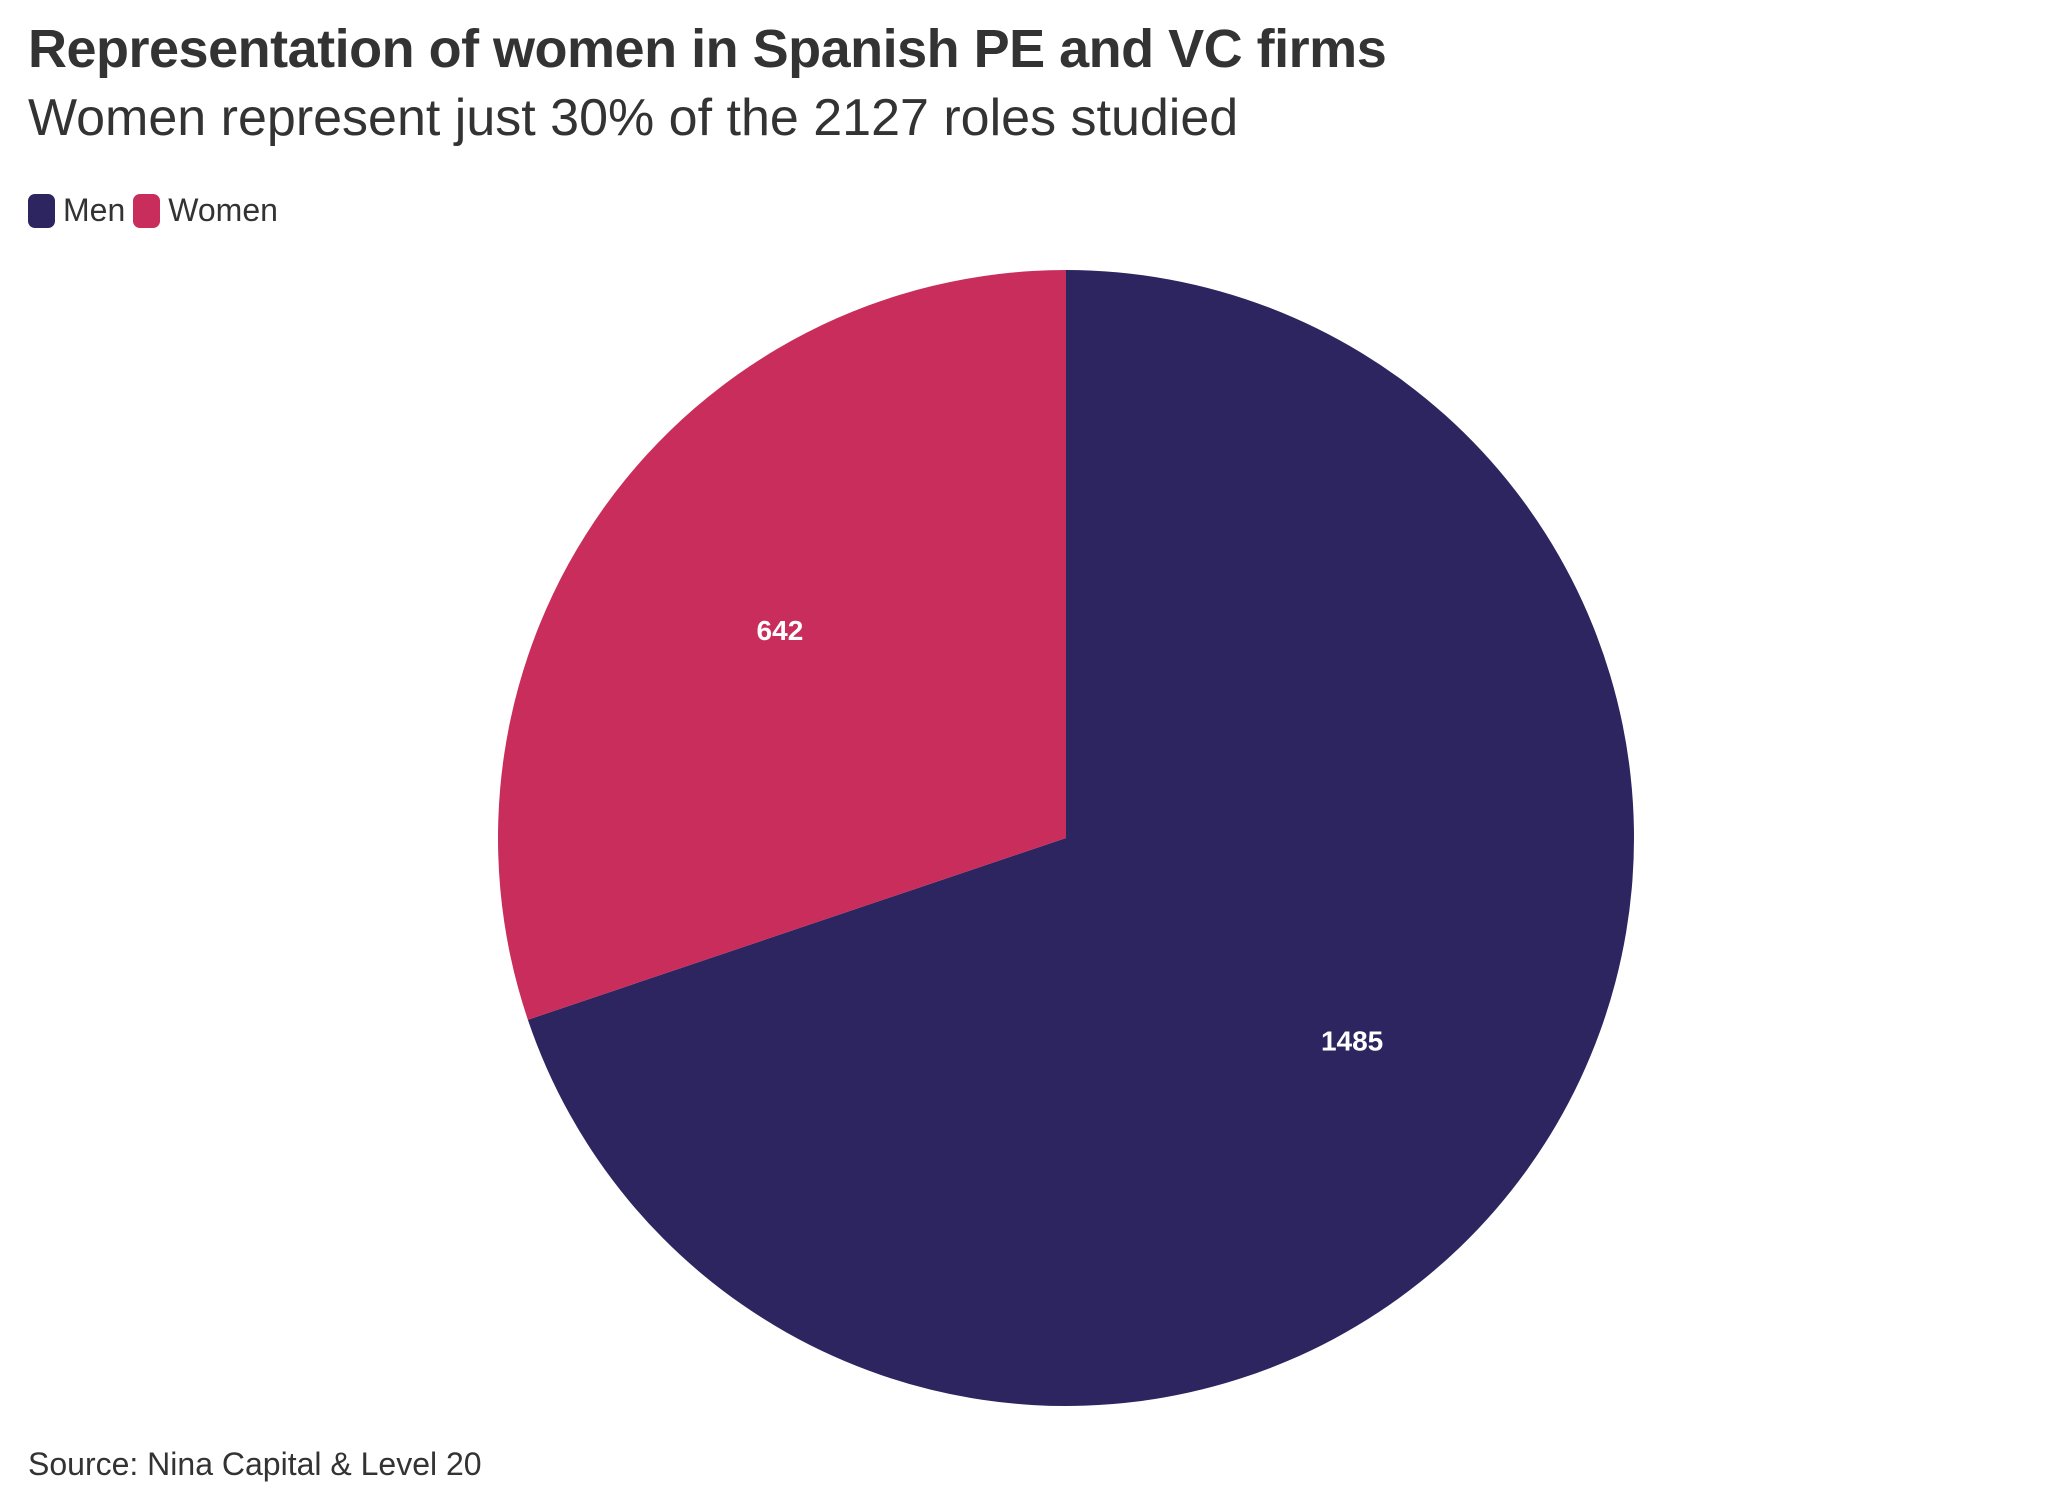  I want to click on legend-item-men: Men, so click(76, 210).